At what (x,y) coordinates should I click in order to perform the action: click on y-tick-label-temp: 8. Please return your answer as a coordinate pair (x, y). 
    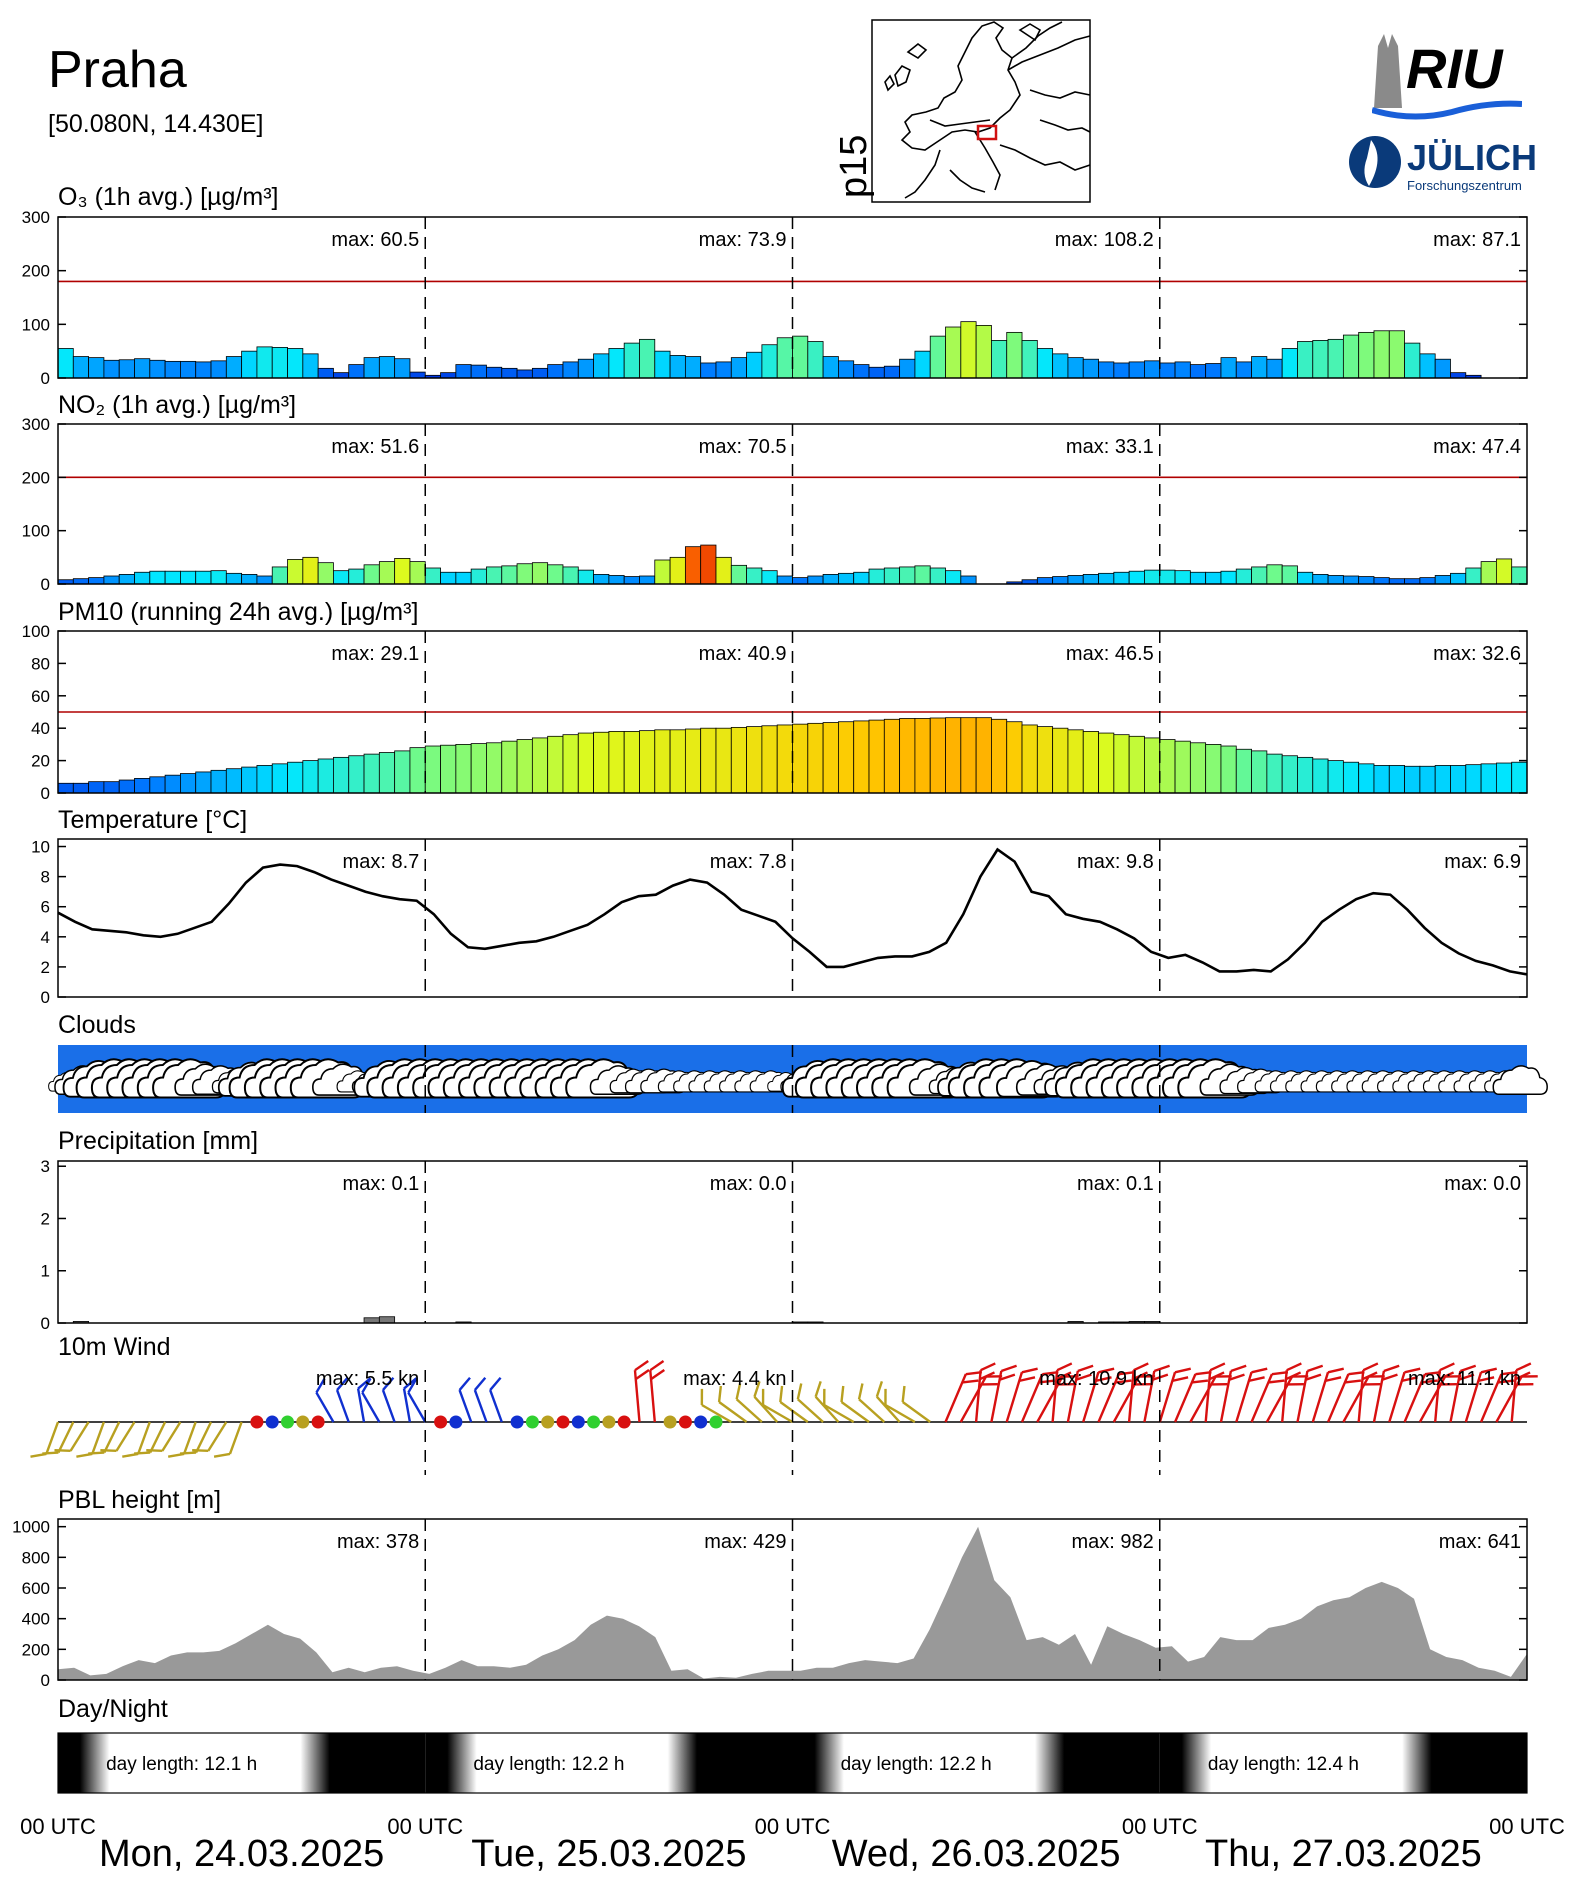
    Looking at the image, I should click on (45, 877).